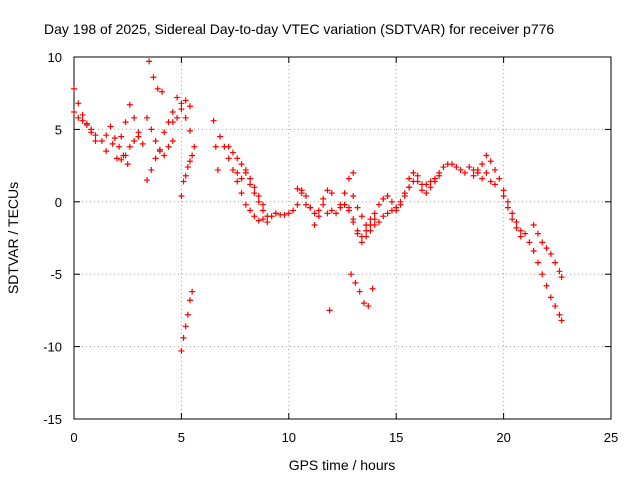  I want to click on series-seg-dd, so click(547, 251).